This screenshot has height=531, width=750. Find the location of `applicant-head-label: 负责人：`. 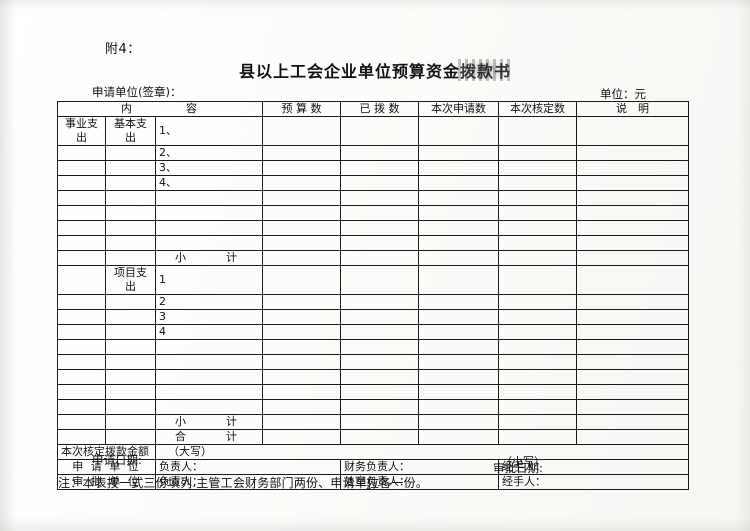

applicant-head-label: 负责人： is located at coordinates (248, 467).